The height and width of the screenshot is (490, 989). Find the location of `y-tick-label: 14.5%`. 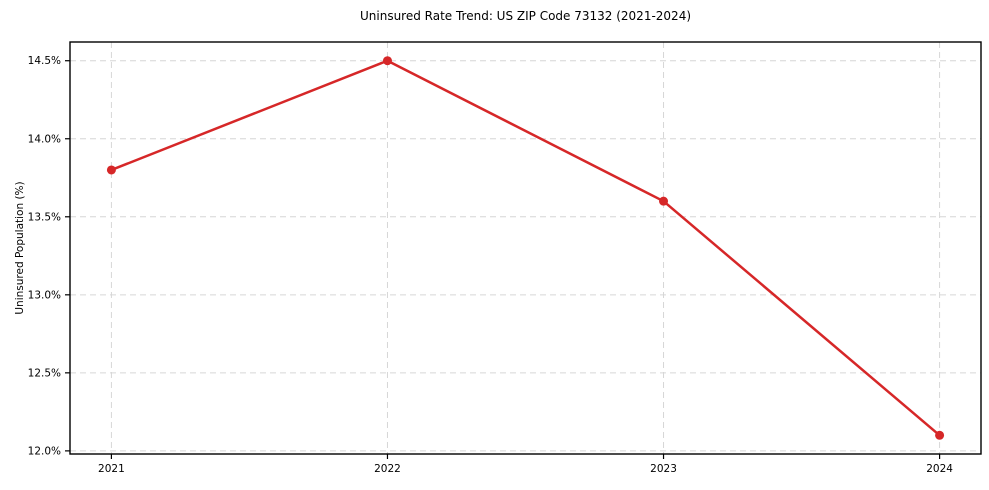

y-tick-label: 14.5% is located at coordinates (44, 61).